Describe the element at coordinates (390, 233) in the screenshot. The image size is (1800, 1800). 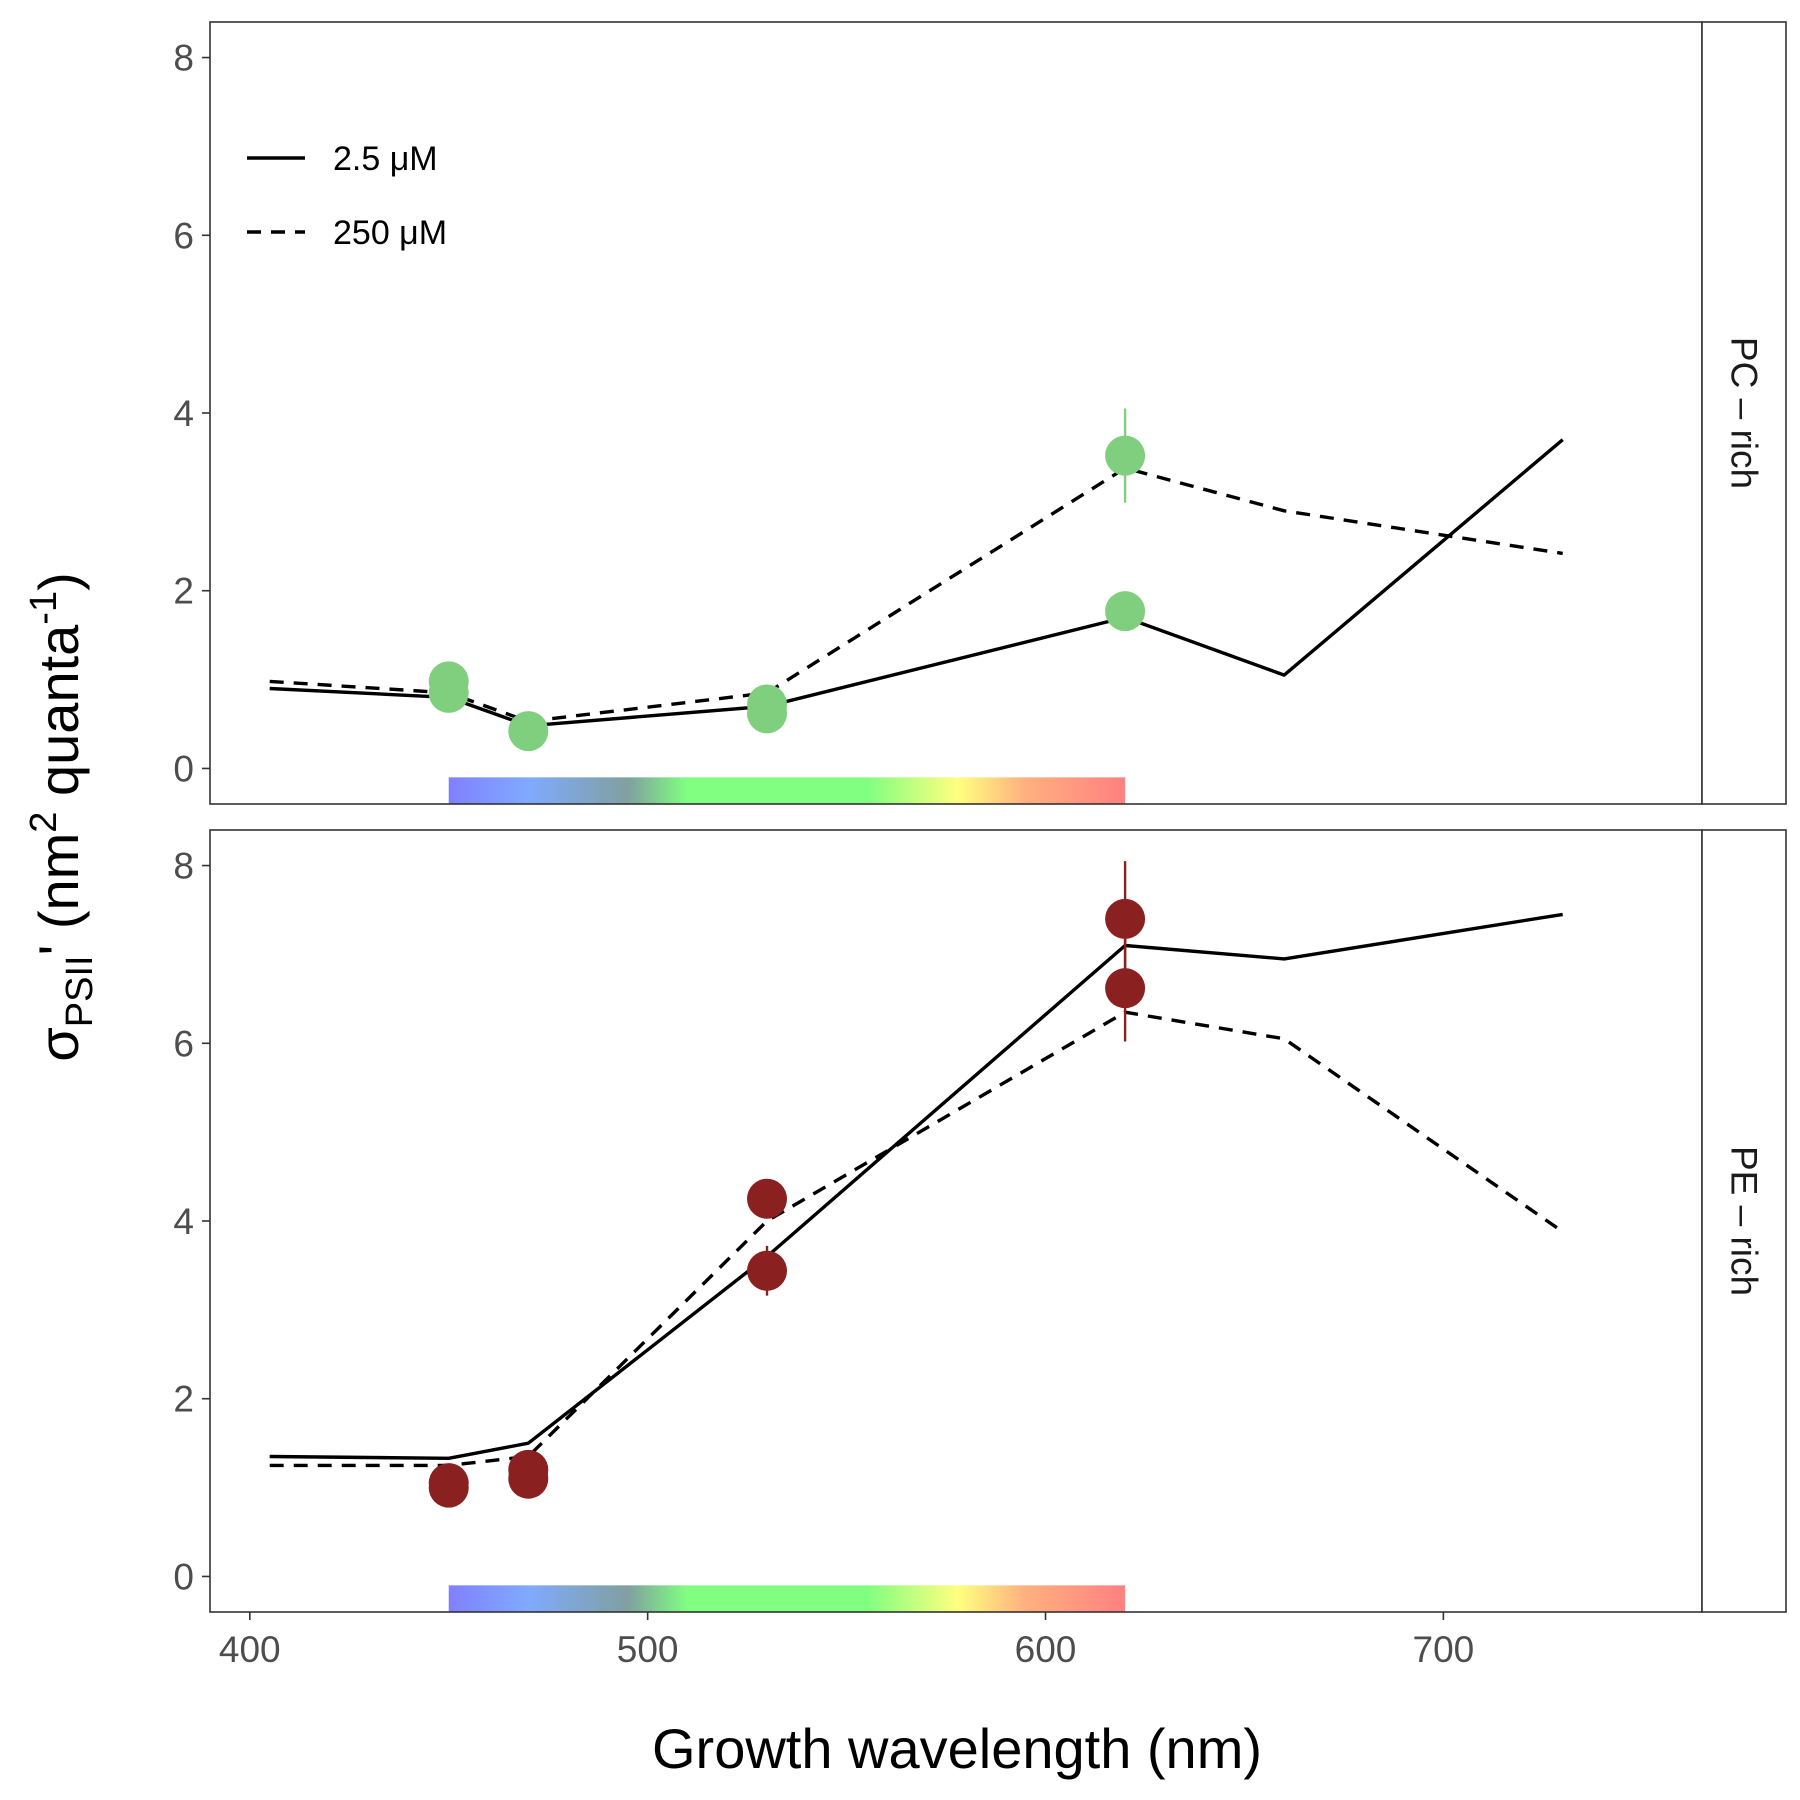
I see `legend-label: 250 μM` at that location.